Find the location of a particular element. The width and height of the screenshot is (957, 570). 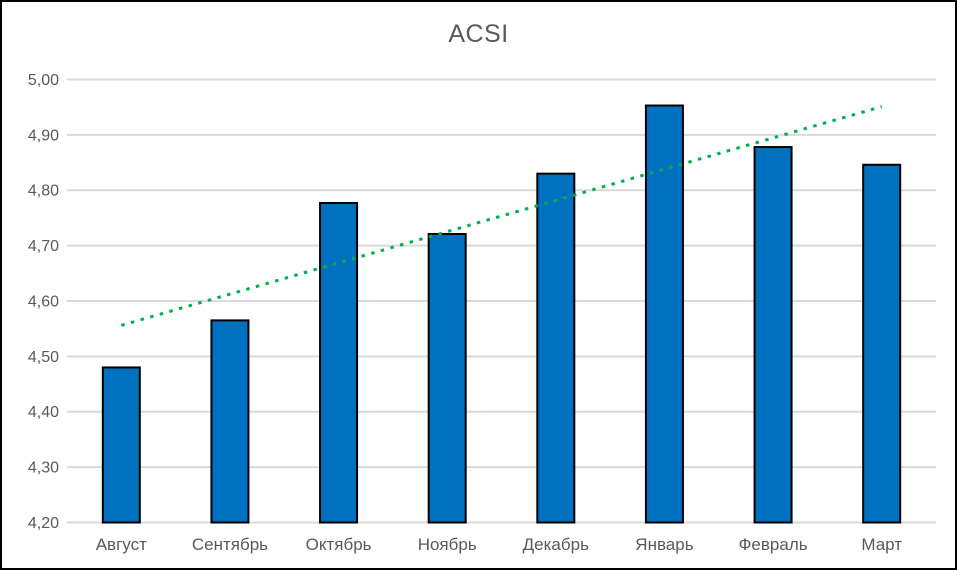

x-axis-category-label: Август is located at coordinates (121, 544).